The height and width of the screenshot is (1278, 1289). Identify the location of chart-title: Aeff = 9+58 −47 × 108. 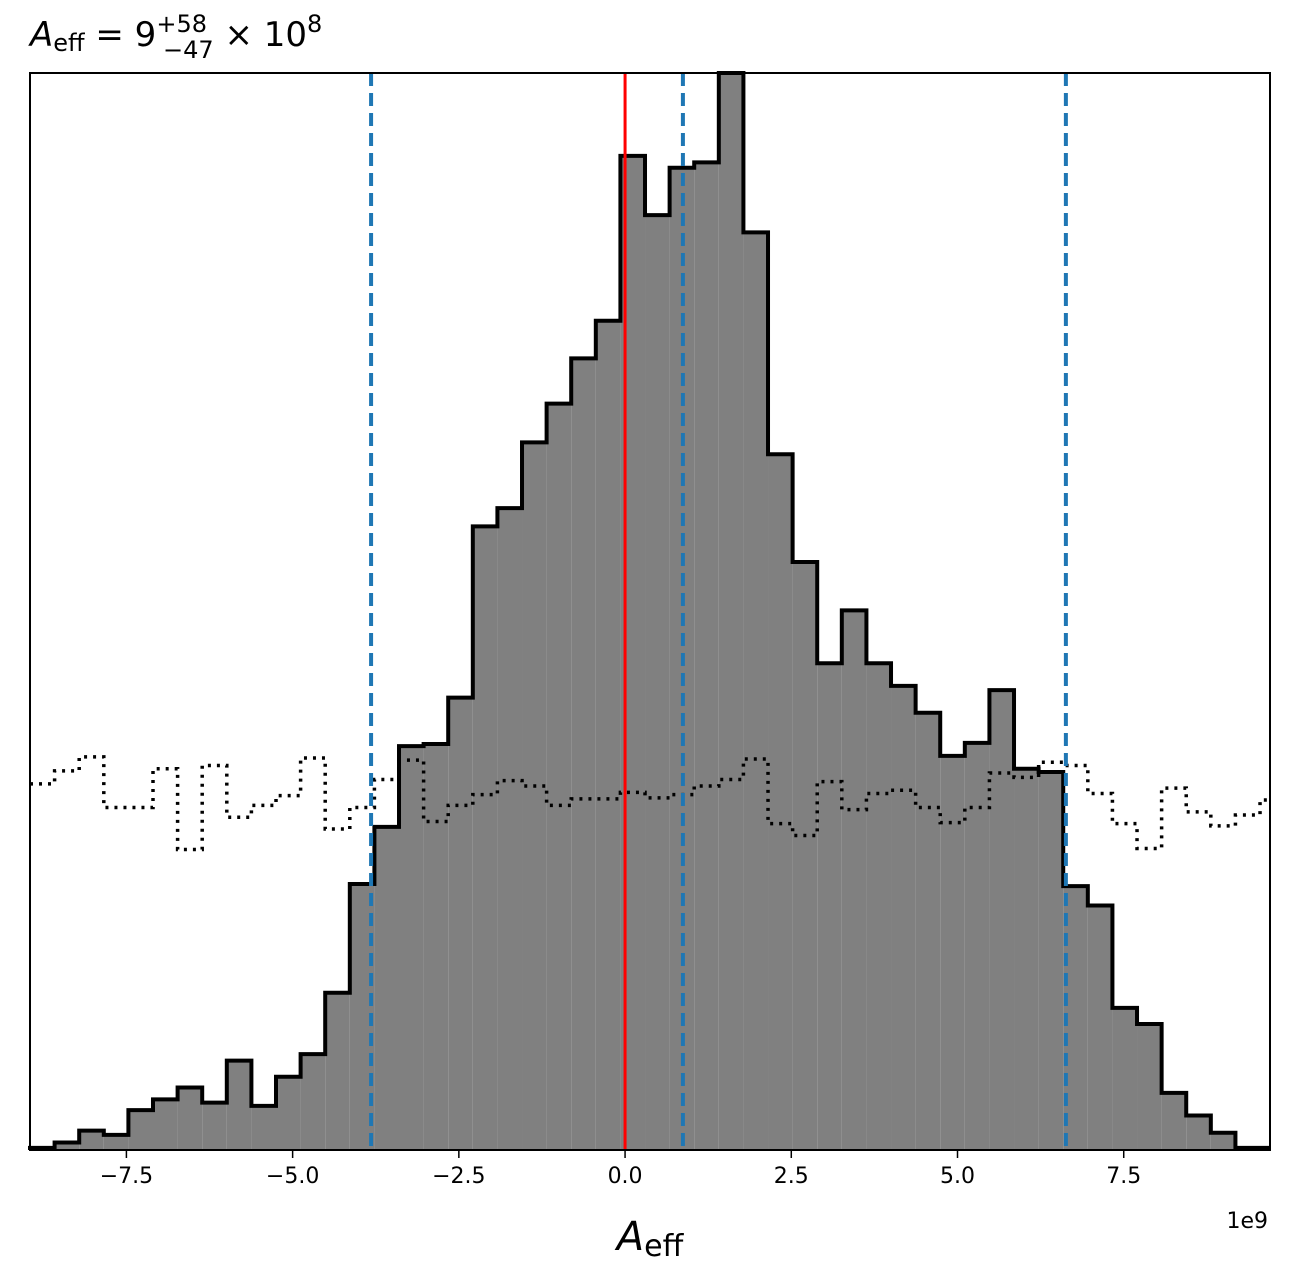
(175, 37).